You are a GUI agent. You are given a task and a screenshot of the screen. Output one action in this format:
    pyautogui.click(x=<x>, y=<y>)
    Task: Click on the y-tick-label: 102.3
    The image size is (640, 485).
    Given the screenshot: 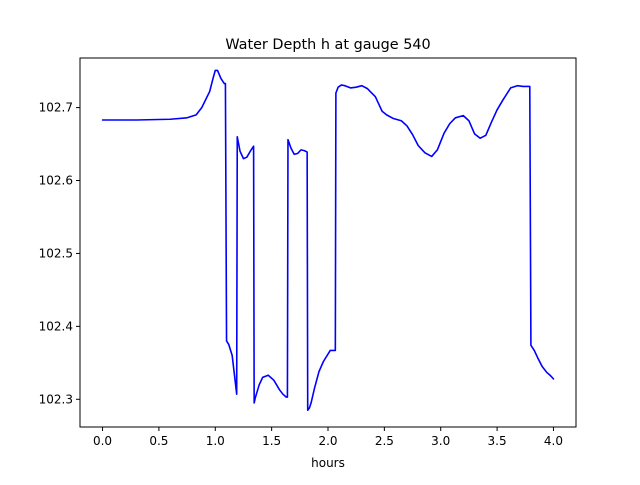 What is the action you would take?
    pyautogui.click(x=56, y=399)
    